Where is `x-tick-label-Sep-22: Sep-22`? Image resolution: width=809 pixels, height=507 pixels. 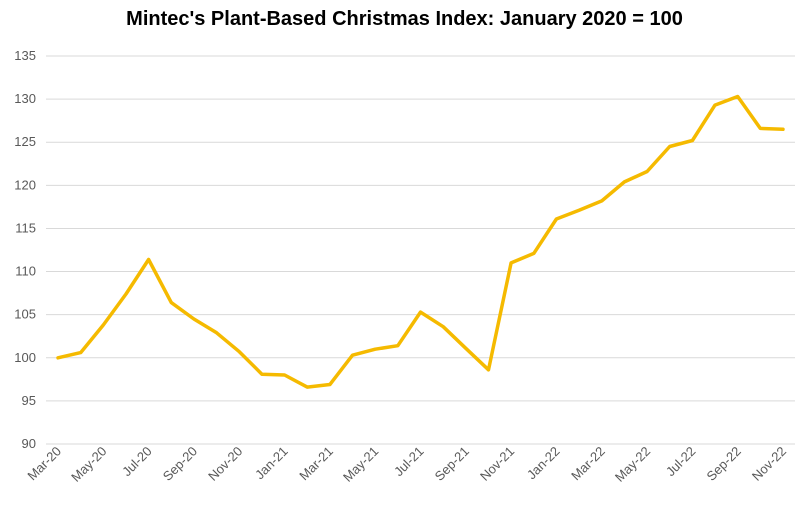 x-tick-label-Sep-22: Sep-22 is located at coordinates (724, 464).